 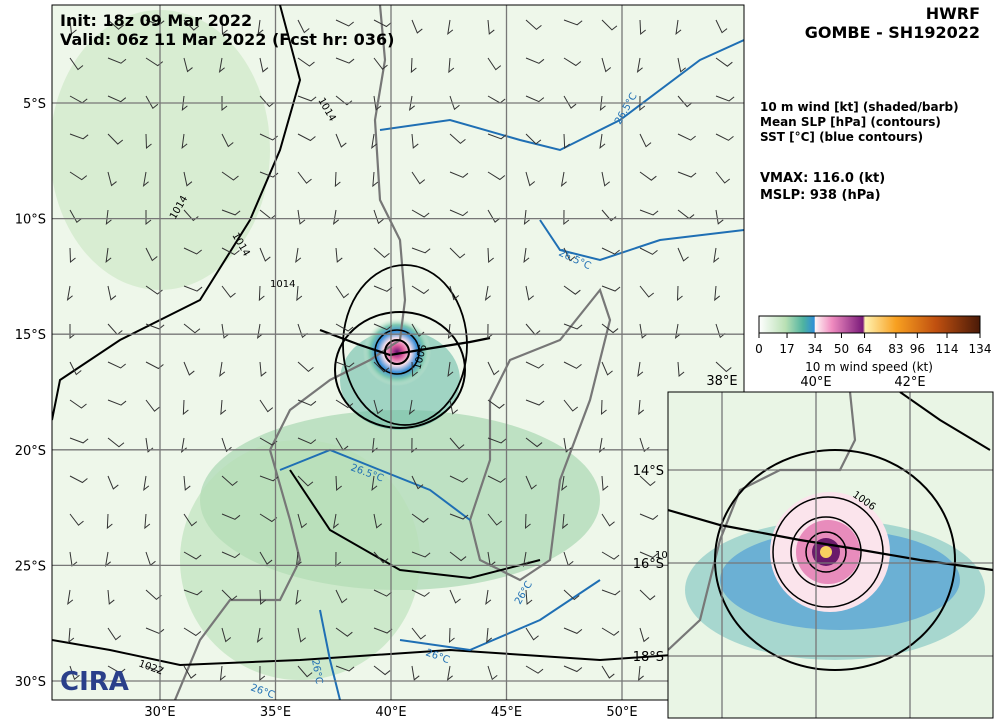 I want to click on lon-tick-label: 42°E, so click(x=909, y=382).